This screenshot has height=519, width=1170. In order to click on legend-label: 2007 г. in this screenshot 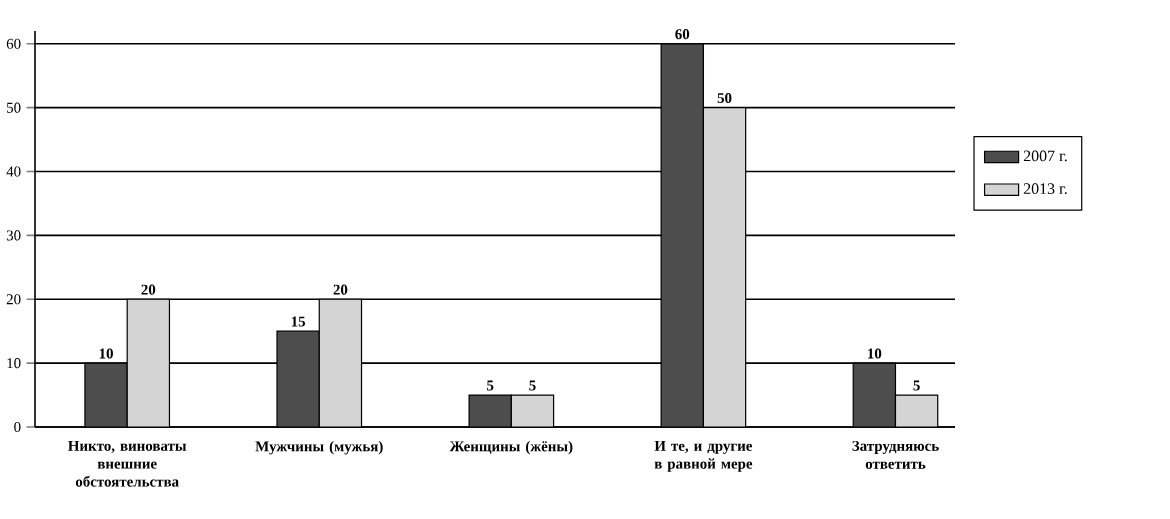, I will do `click(1045, 156)`.